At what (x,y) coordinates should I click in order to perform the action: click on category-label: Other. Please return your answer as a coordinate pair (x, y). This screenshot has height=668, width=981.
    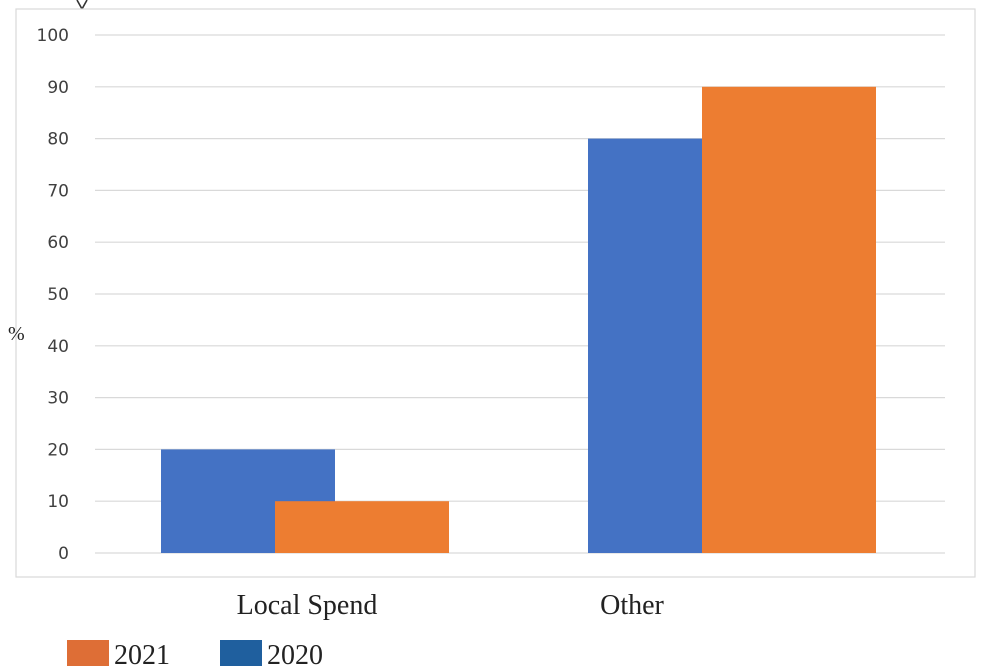
    Looking at the image, I should click on (632, 605).